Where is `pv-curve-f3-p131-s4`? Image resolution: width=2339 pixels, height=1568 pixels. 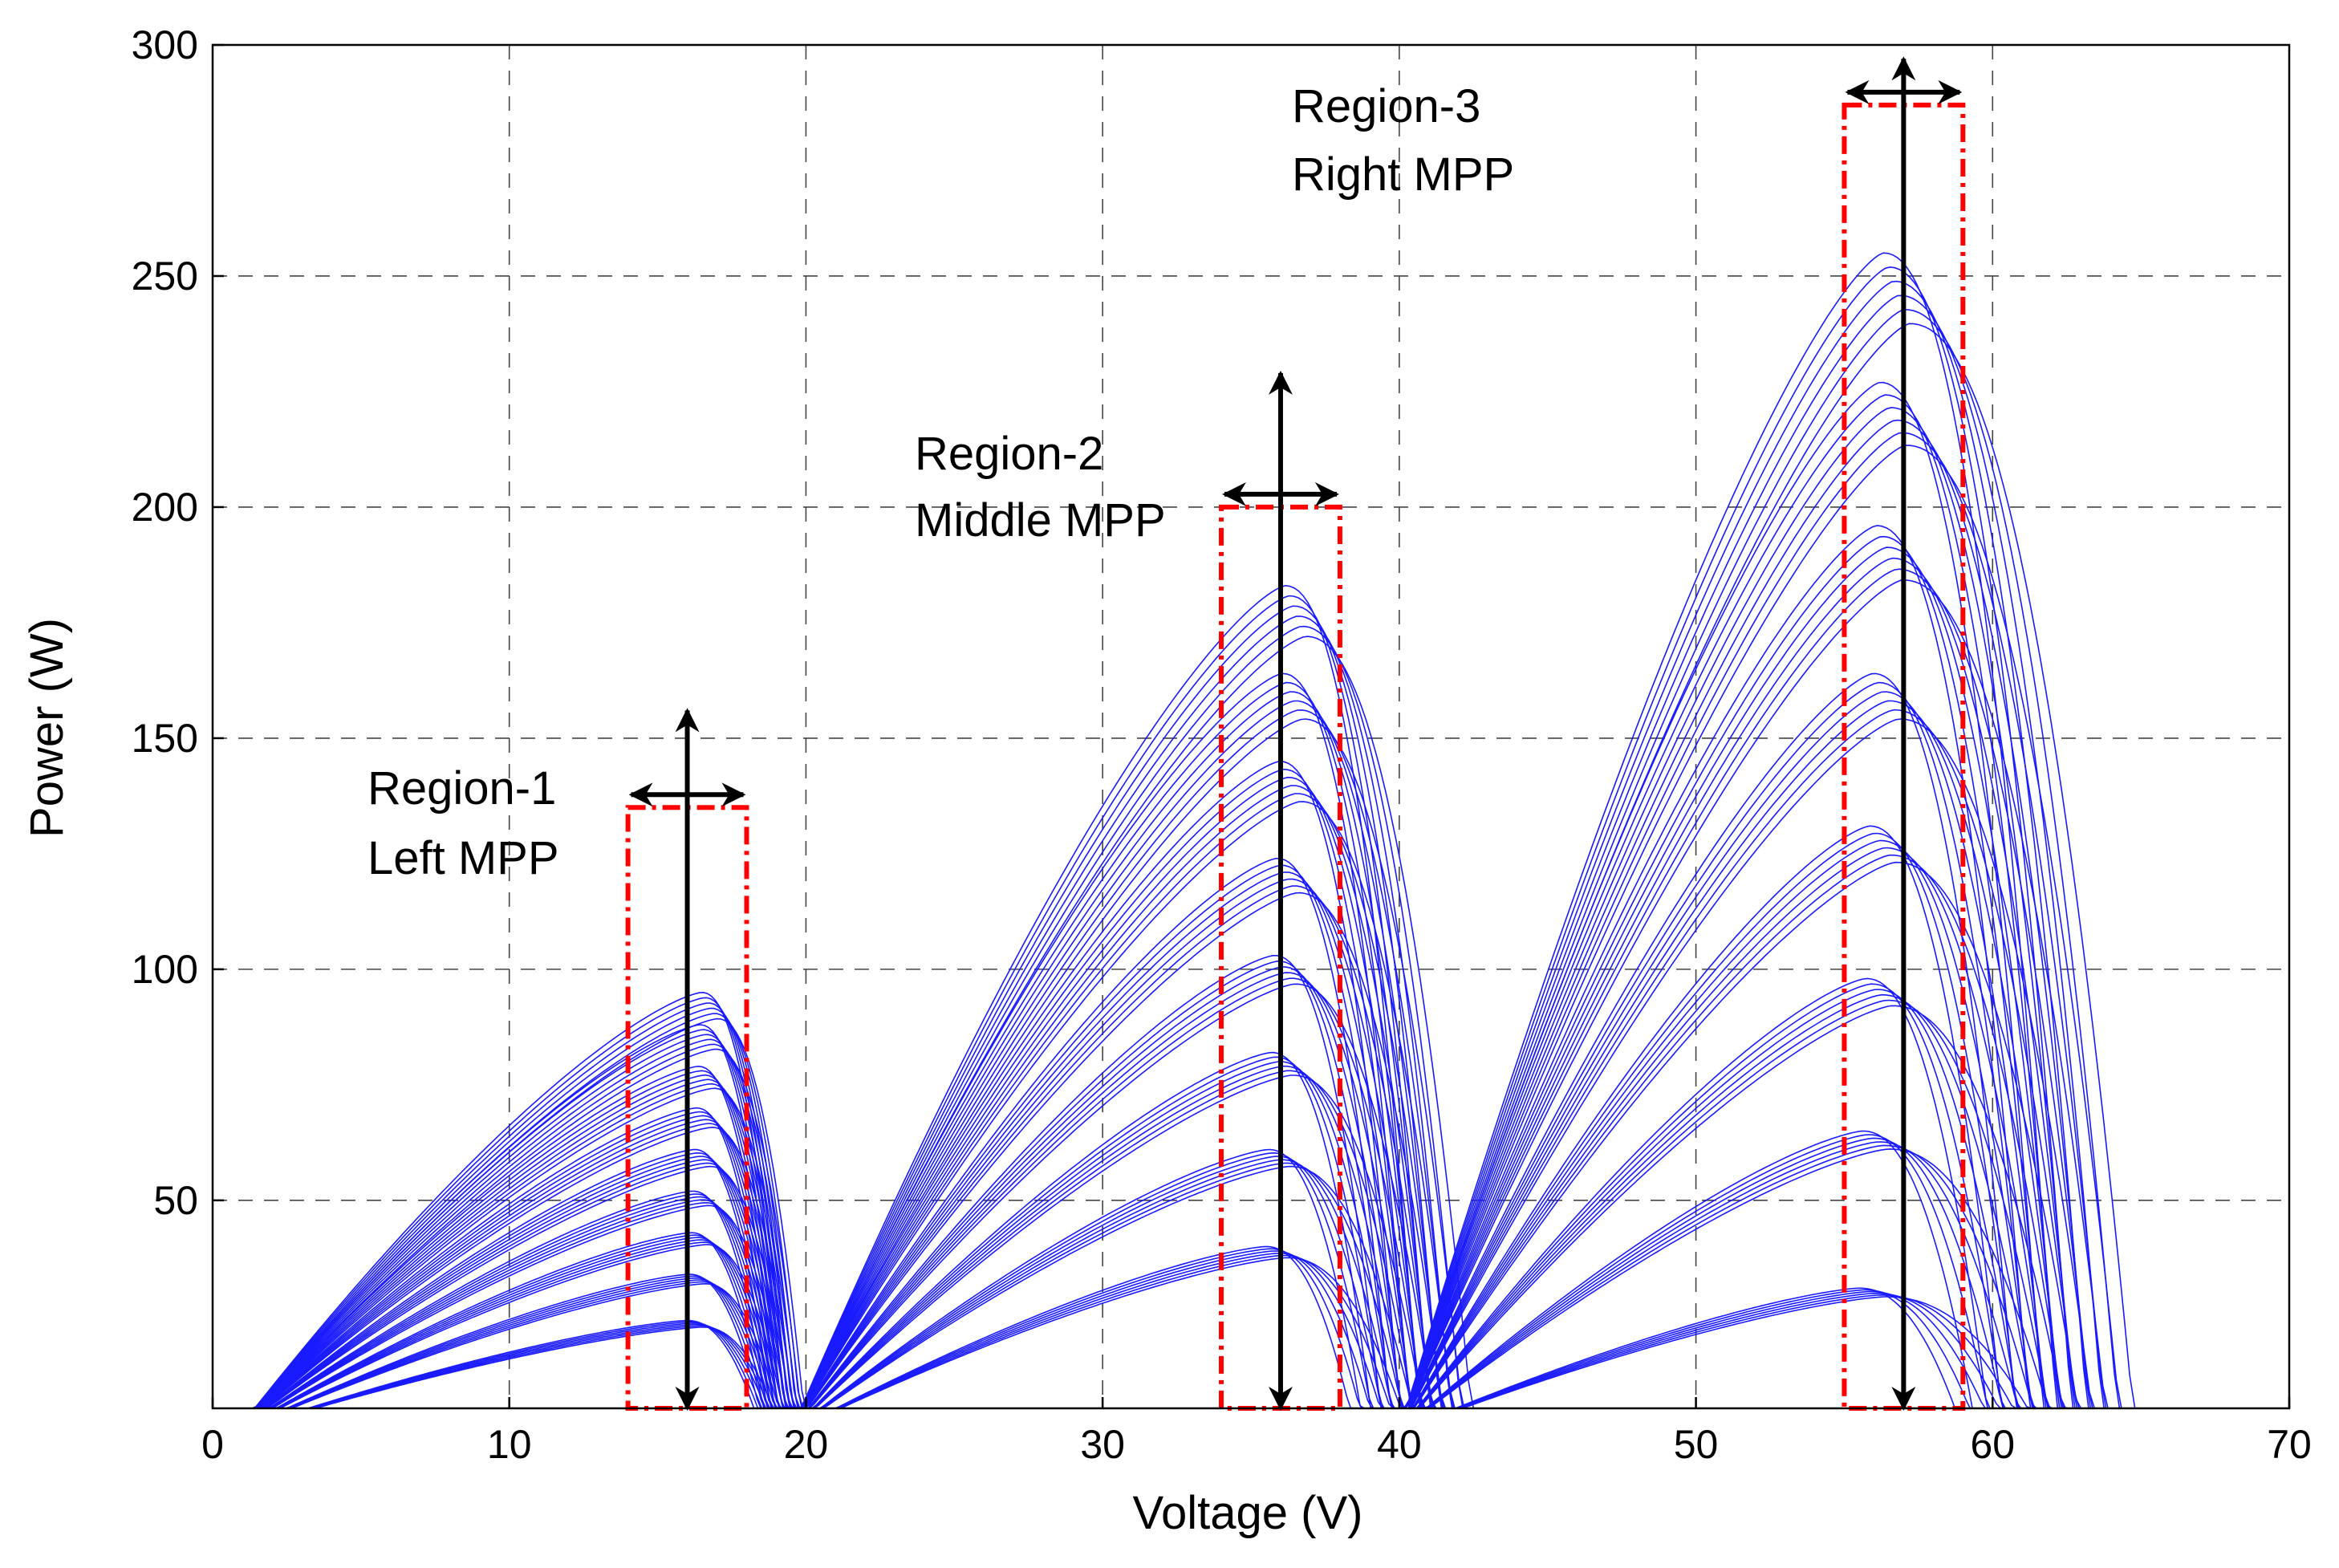
pv-curve-f3-p131-s4 is located at coordinates (1732, 1131).